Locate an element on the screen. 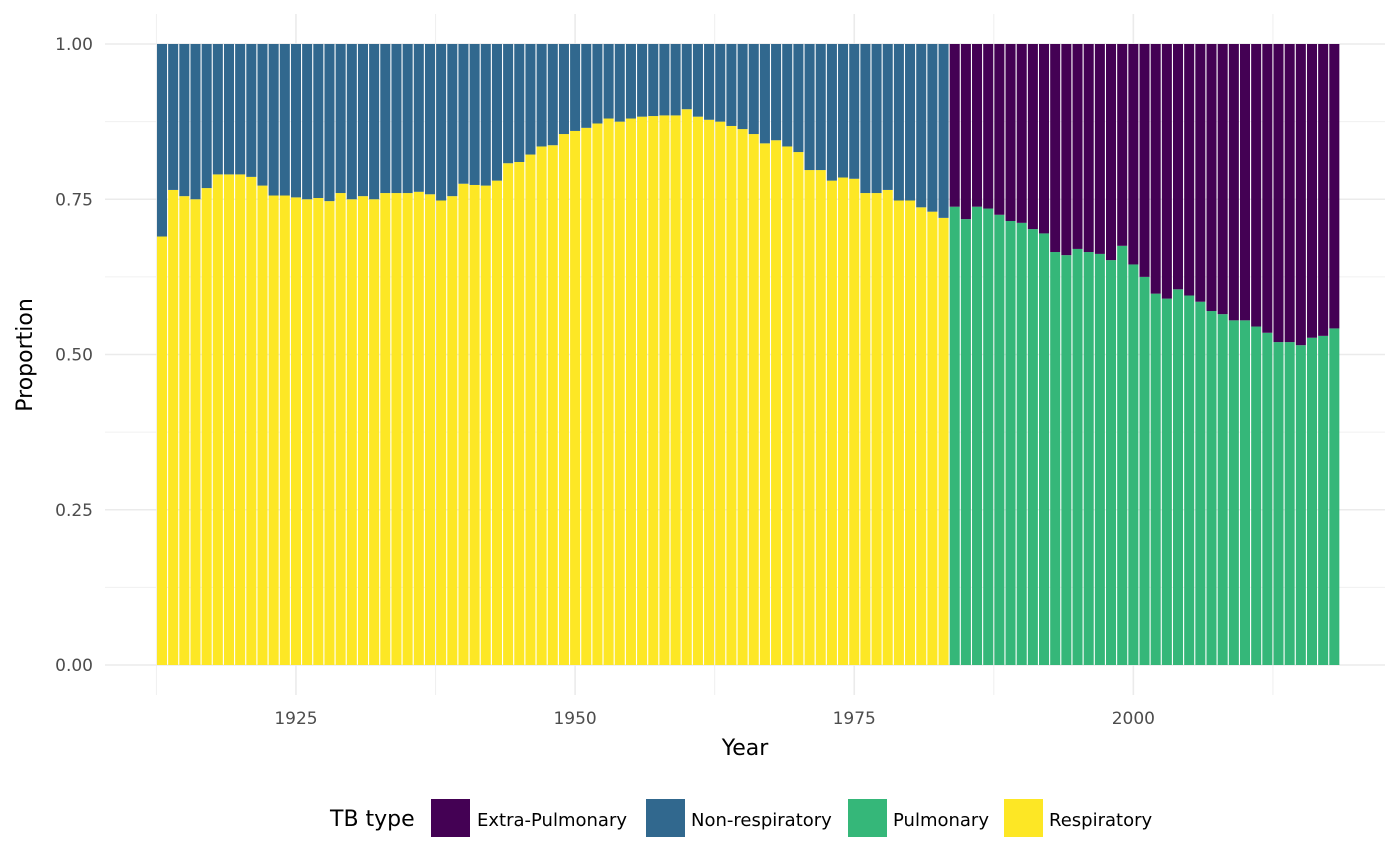 This screenshot has width=1400, height=865. legend-swatch-non-respiratory is located at coordinates (665, 818).